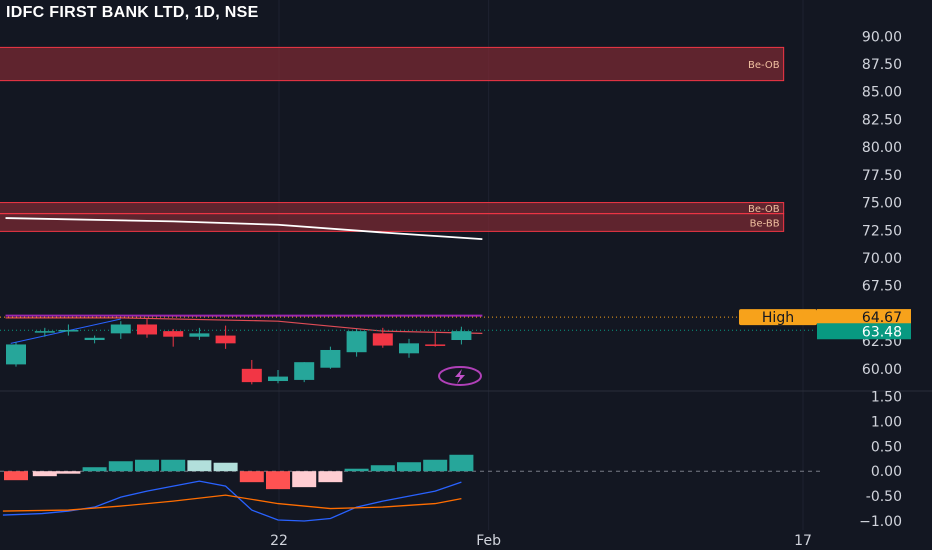  I want to click on signal-line, so click(232, 503).